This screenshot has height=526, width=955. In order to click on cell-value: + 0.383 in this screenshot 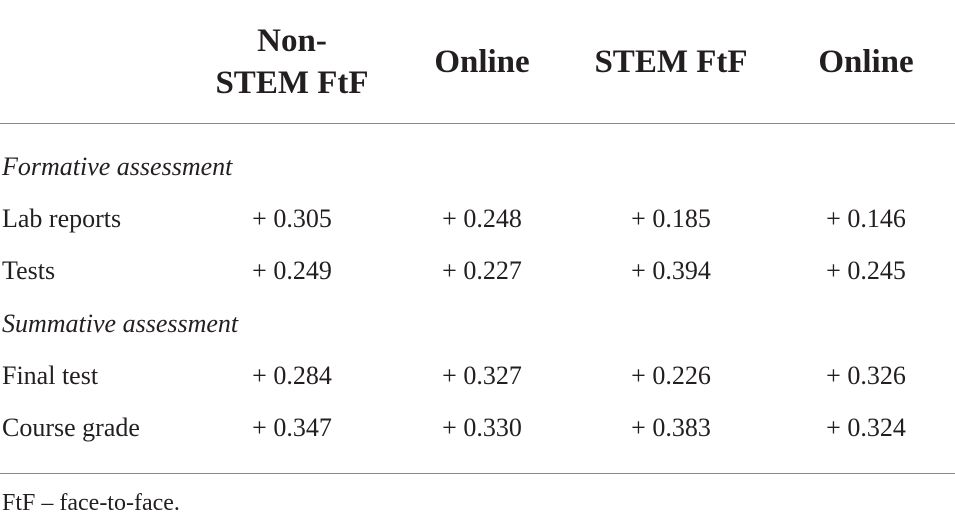, I will do `click(671, 427)`.